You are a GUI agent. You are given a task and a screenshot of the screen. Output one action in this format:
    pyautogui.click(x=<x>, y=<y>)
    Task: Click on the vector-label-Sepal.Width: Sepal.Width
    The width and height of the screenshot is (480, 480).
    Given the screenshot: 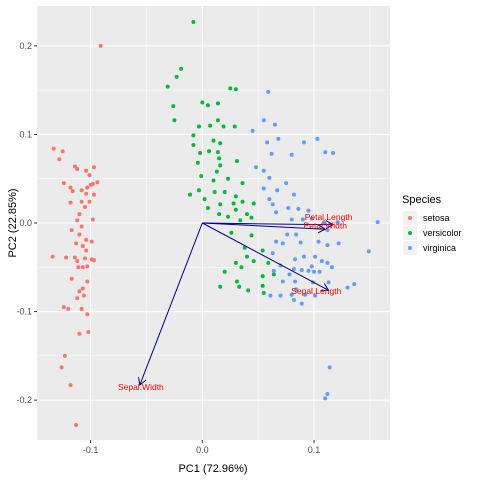 What is the action you would take?
    pyautogui.click(x=141, y=387)
    